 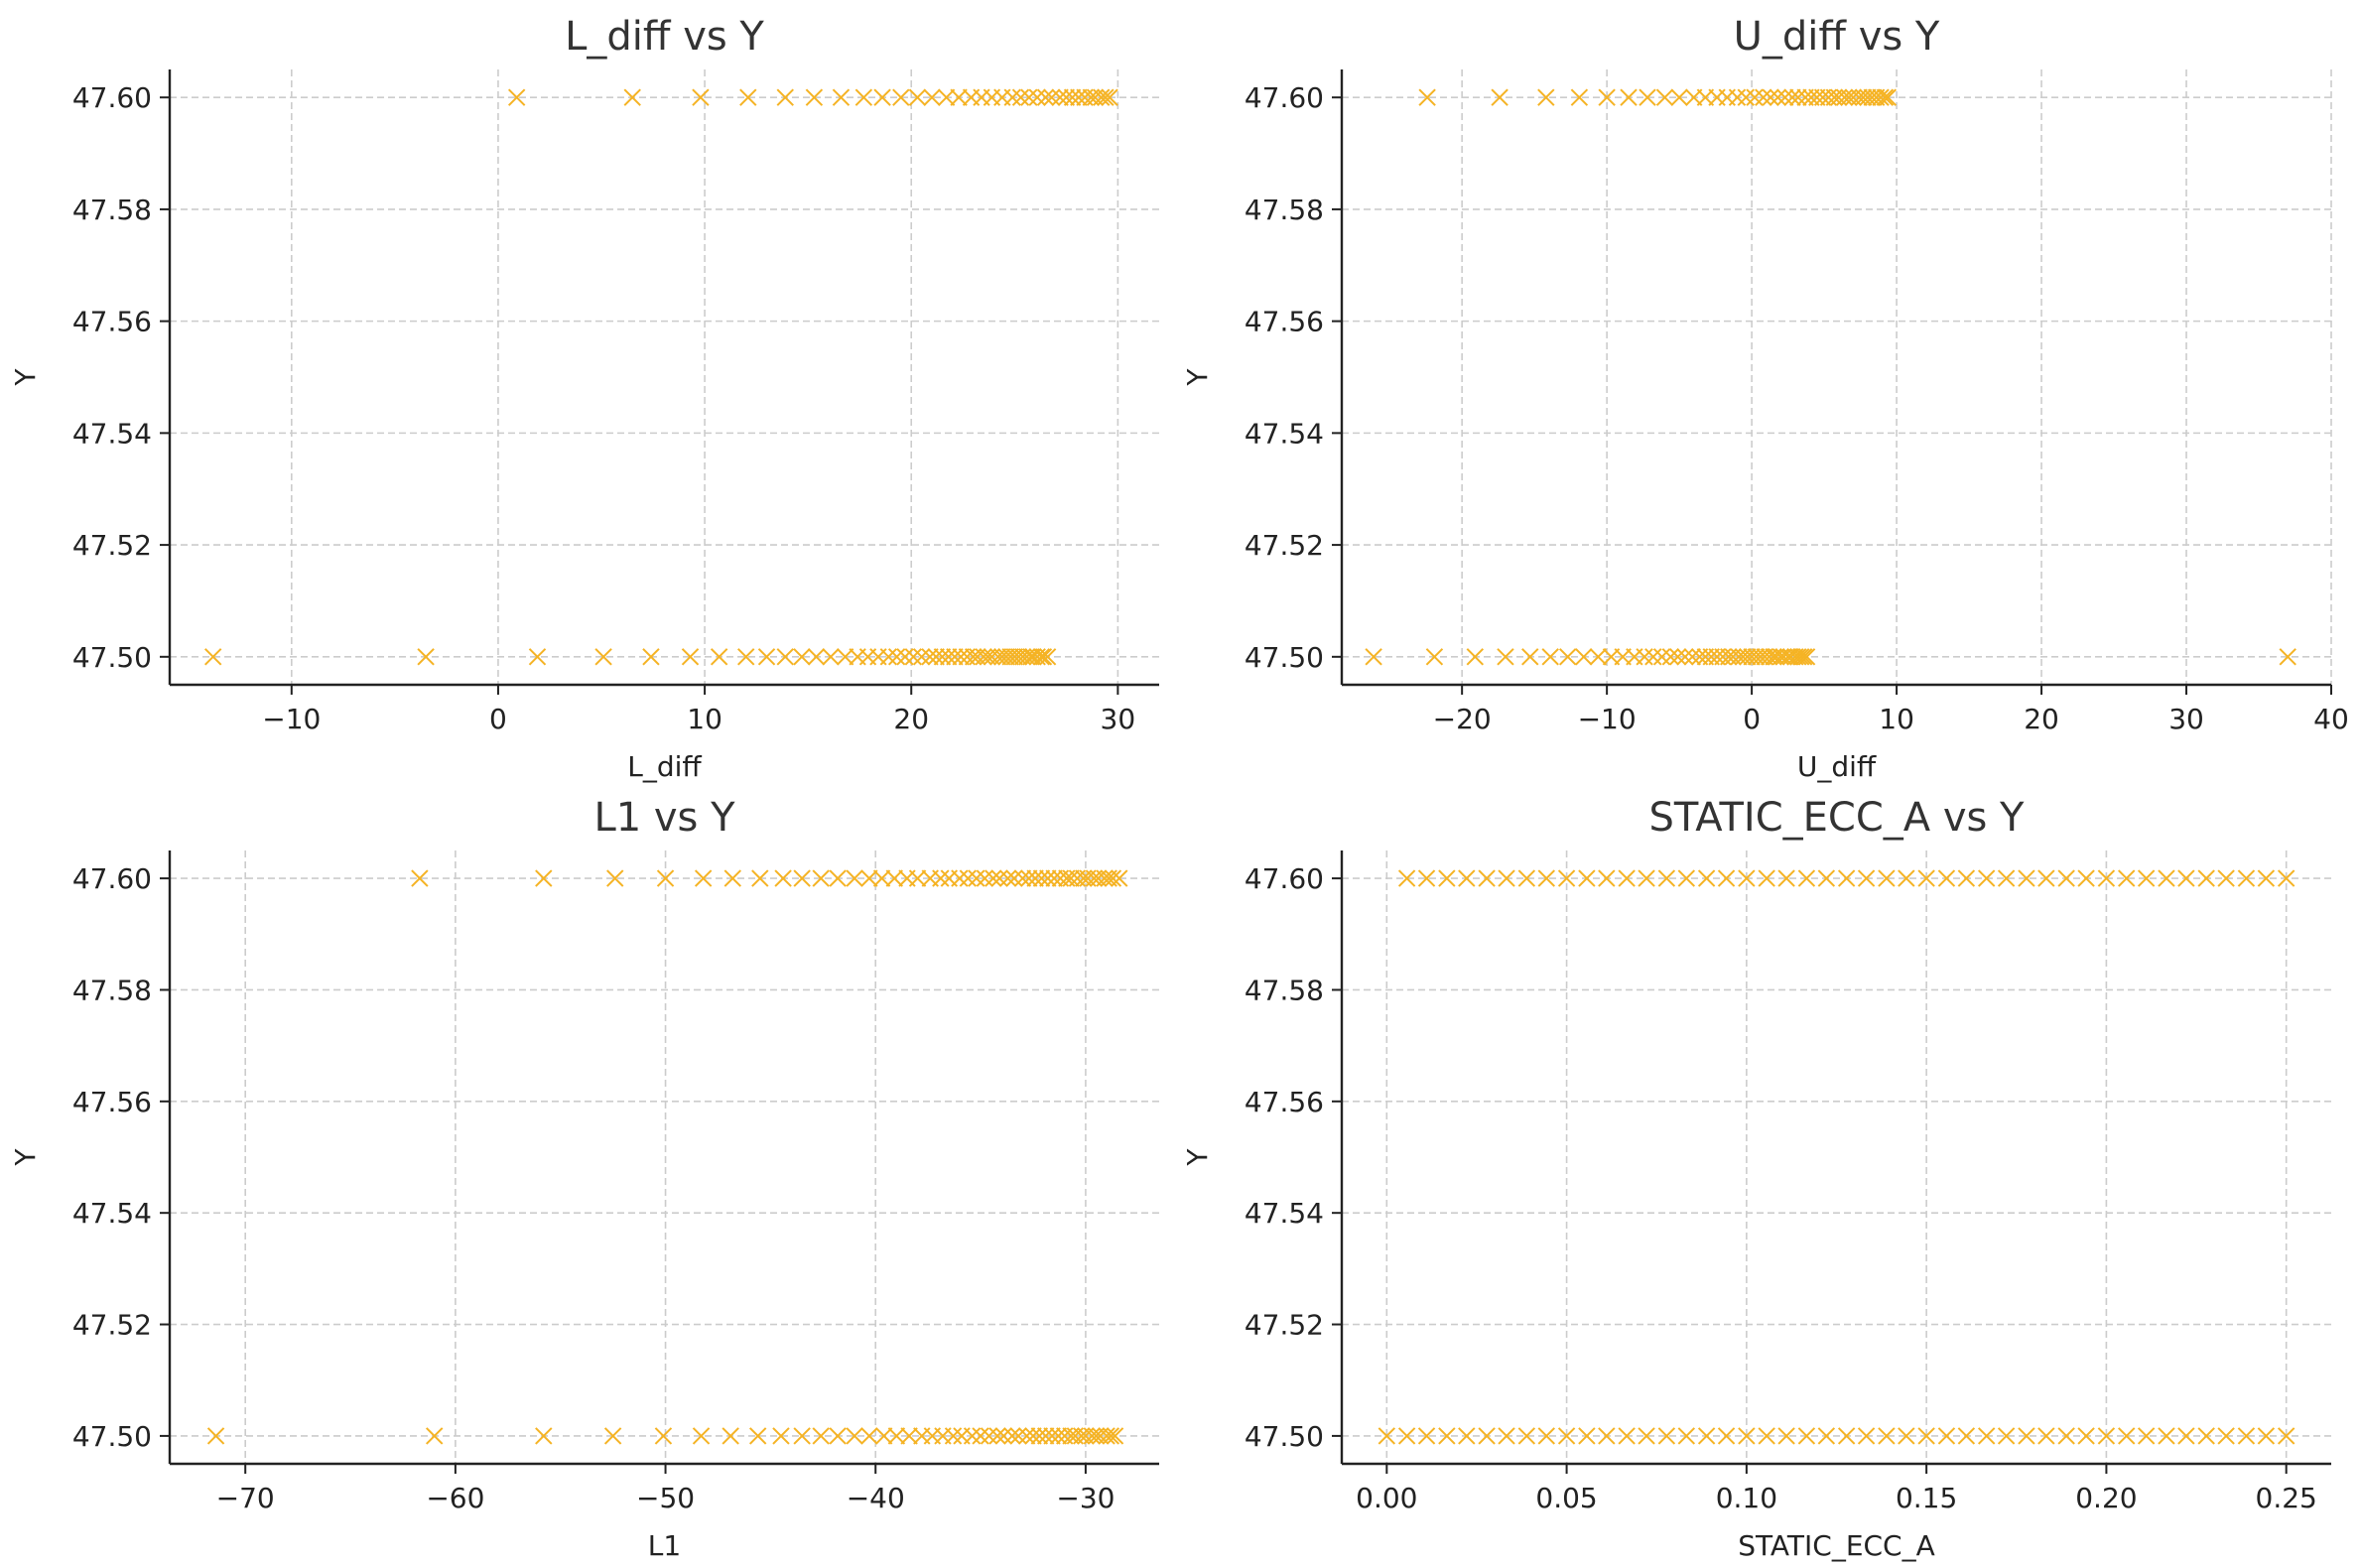 I want to click on x-tick-label: 30, so click(x=2186, y=719).